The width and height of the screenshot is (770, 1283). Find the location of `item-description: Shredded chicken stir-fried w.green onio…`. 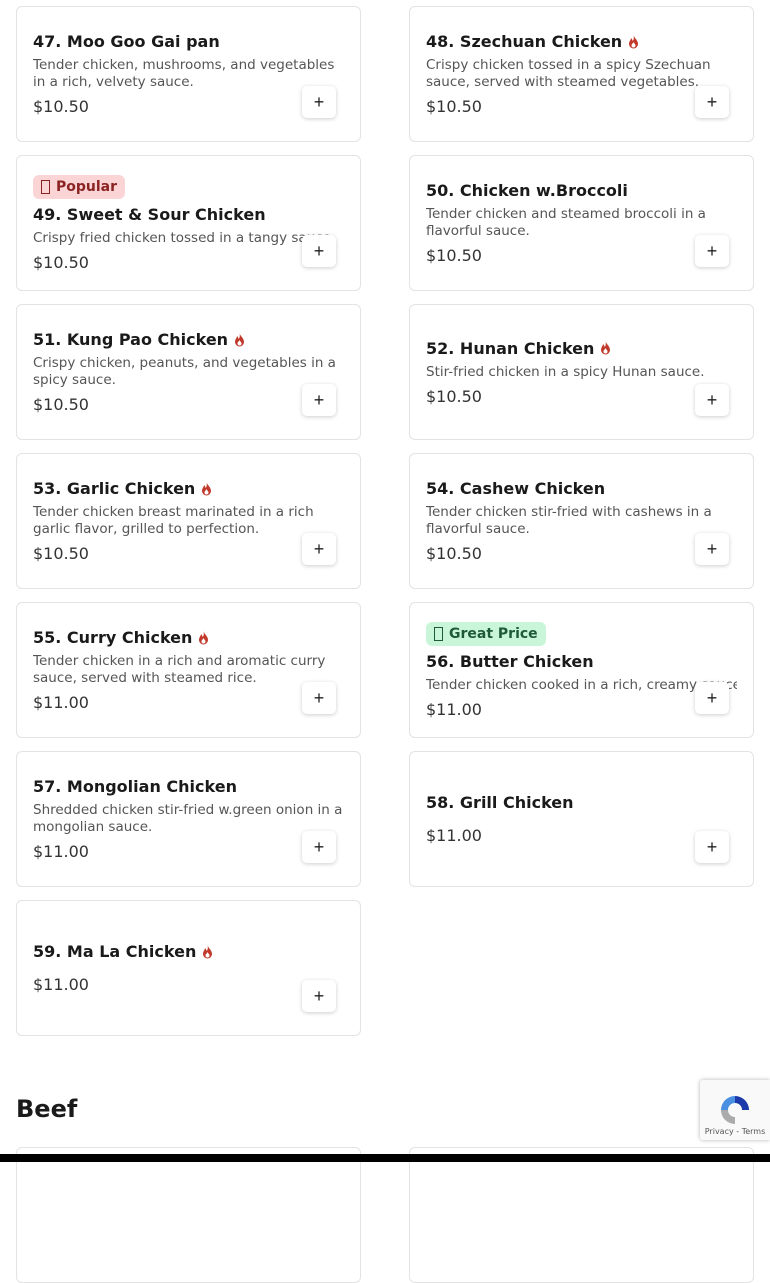

item-description: Shredded chicken stir-fried w.green onio… is located at coordinates (188, 818).